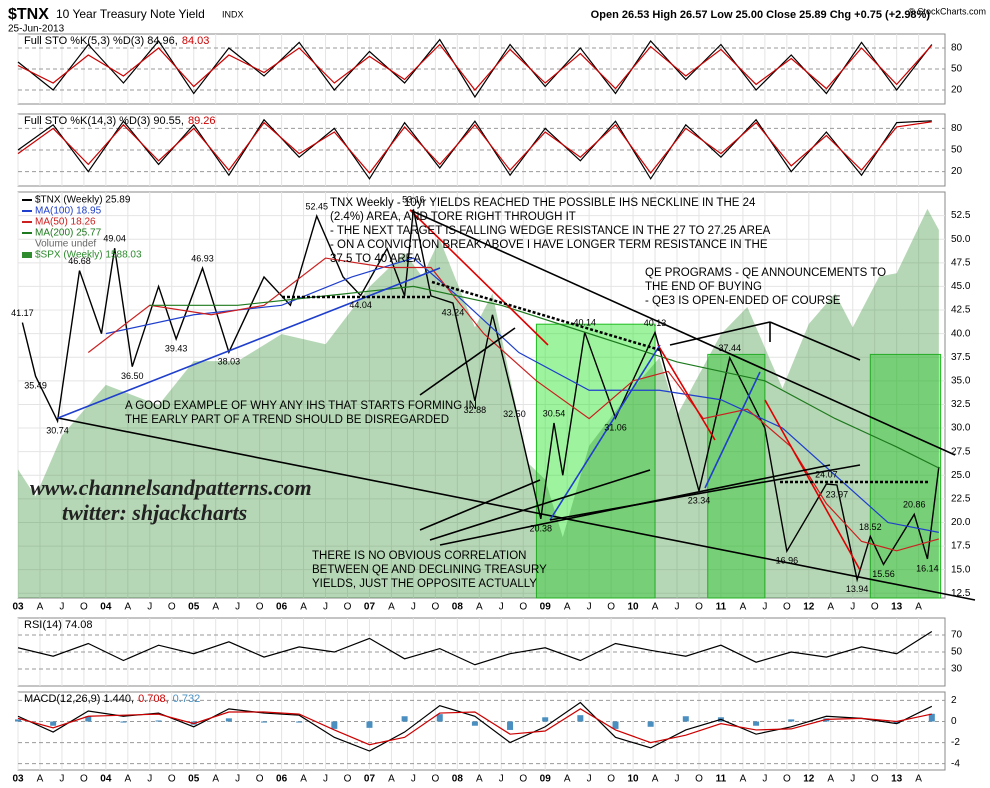 The image size is (990, 788). I want to click on data-label: 35.49, so click(35, 386).